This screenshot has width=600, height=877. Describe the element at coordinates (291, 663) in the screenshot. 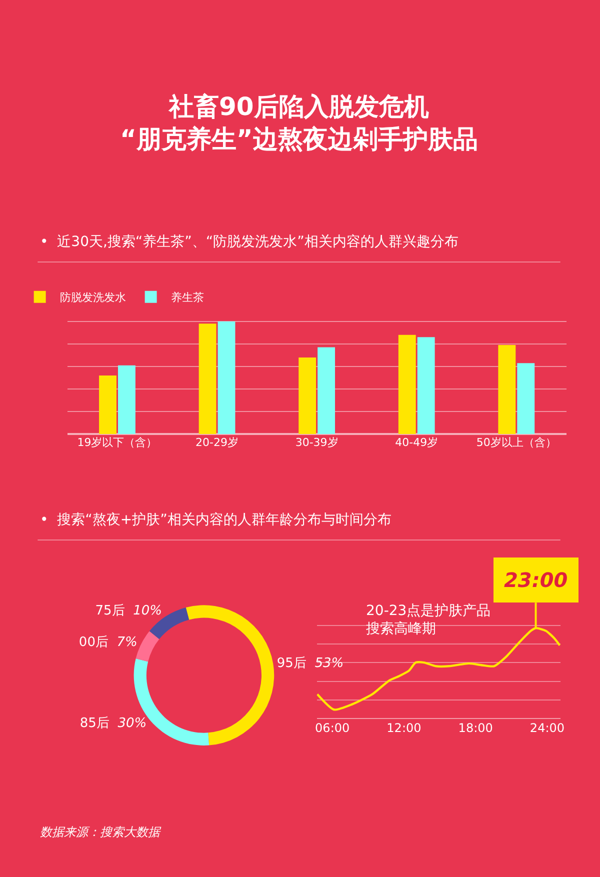

I see `slice-label: 95后` at that location.